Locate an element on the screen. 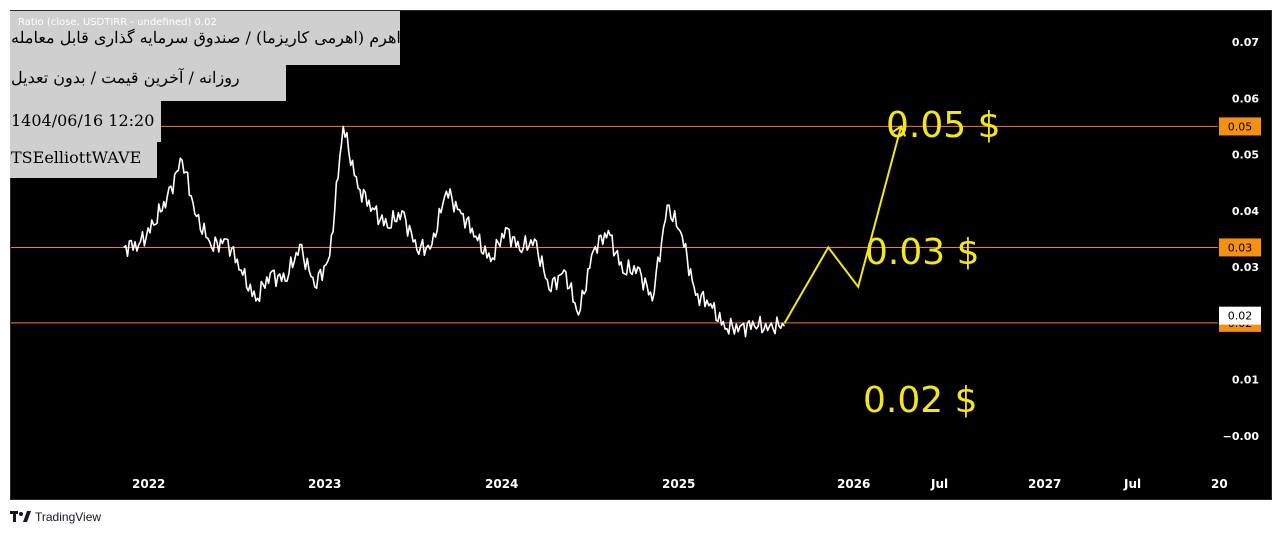 This screenshot has height=535, width=1282. level-annotation-label: 0.02 $ is located at coordinates (920, 400).